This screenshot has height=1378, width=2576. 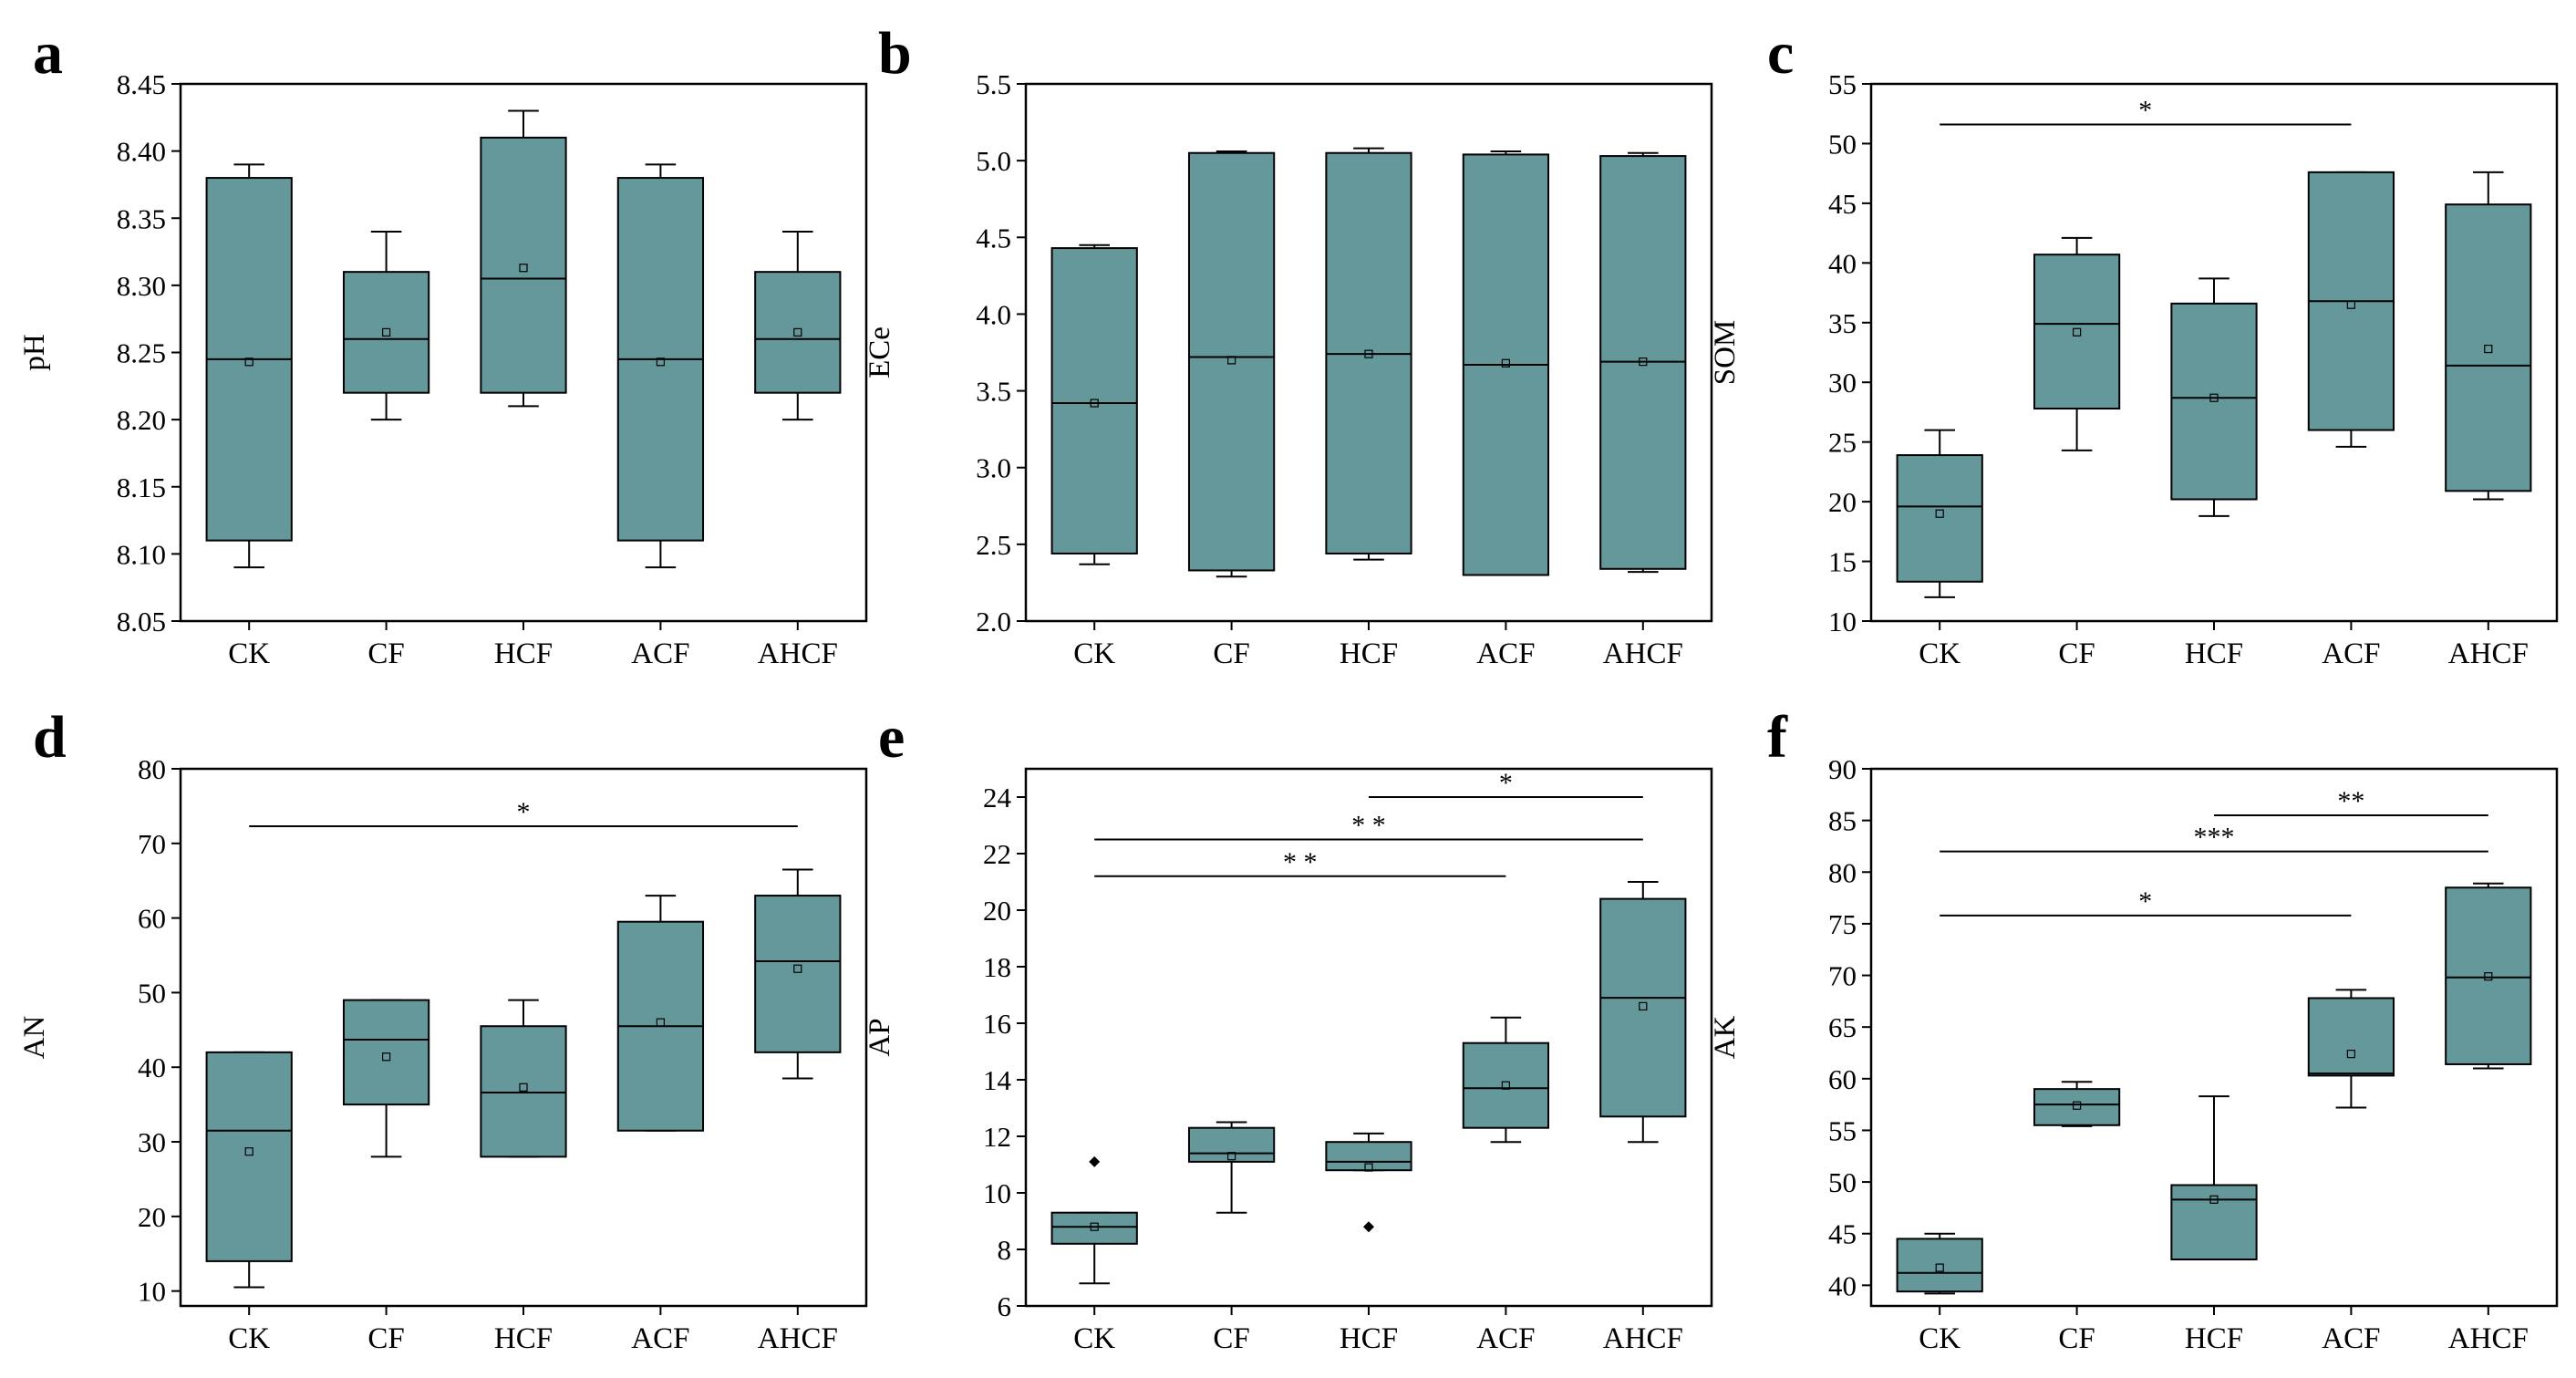 I want to click on y-tick-label: 8, so click(x=1005, y=1250).